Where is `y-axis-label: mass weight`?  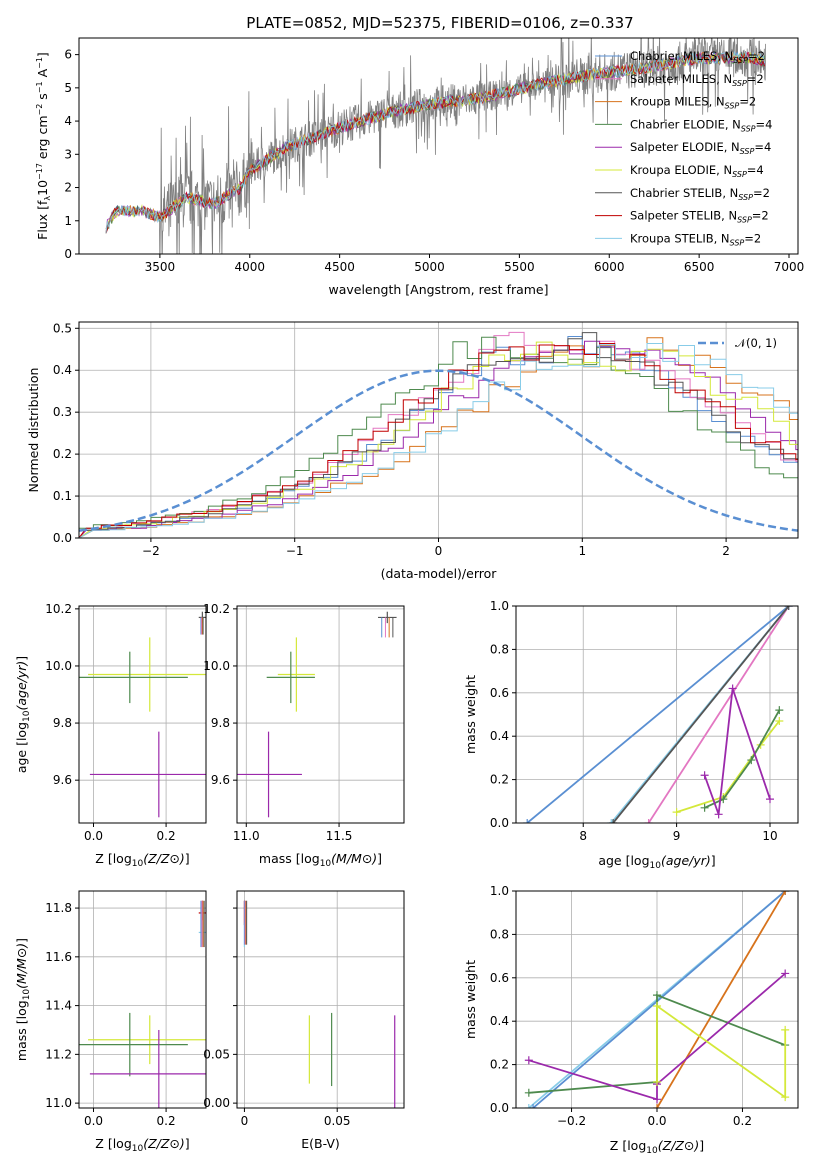
y-axis-label: mass weight is located at coordinates (470, 999).